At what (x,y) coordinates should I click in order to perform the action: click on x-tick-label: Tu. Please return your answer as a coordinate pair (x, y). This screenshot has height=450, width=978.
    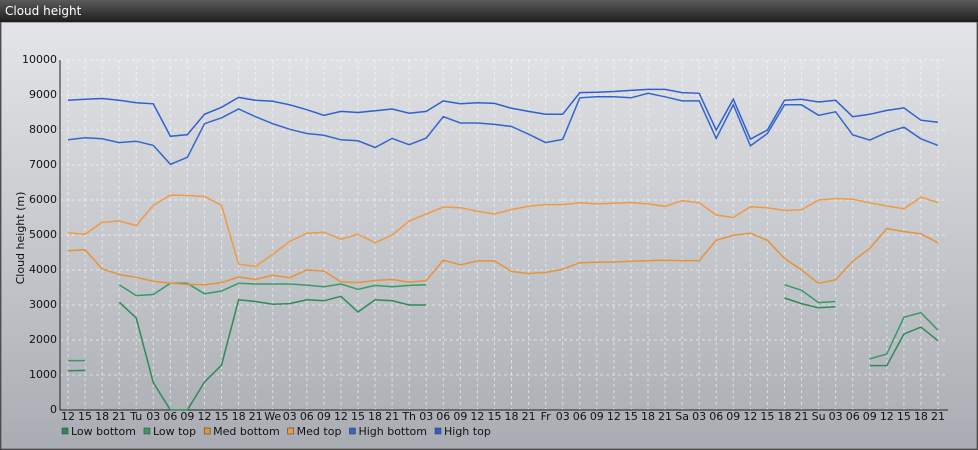
    Looking at the image, I should click on (135, 416).